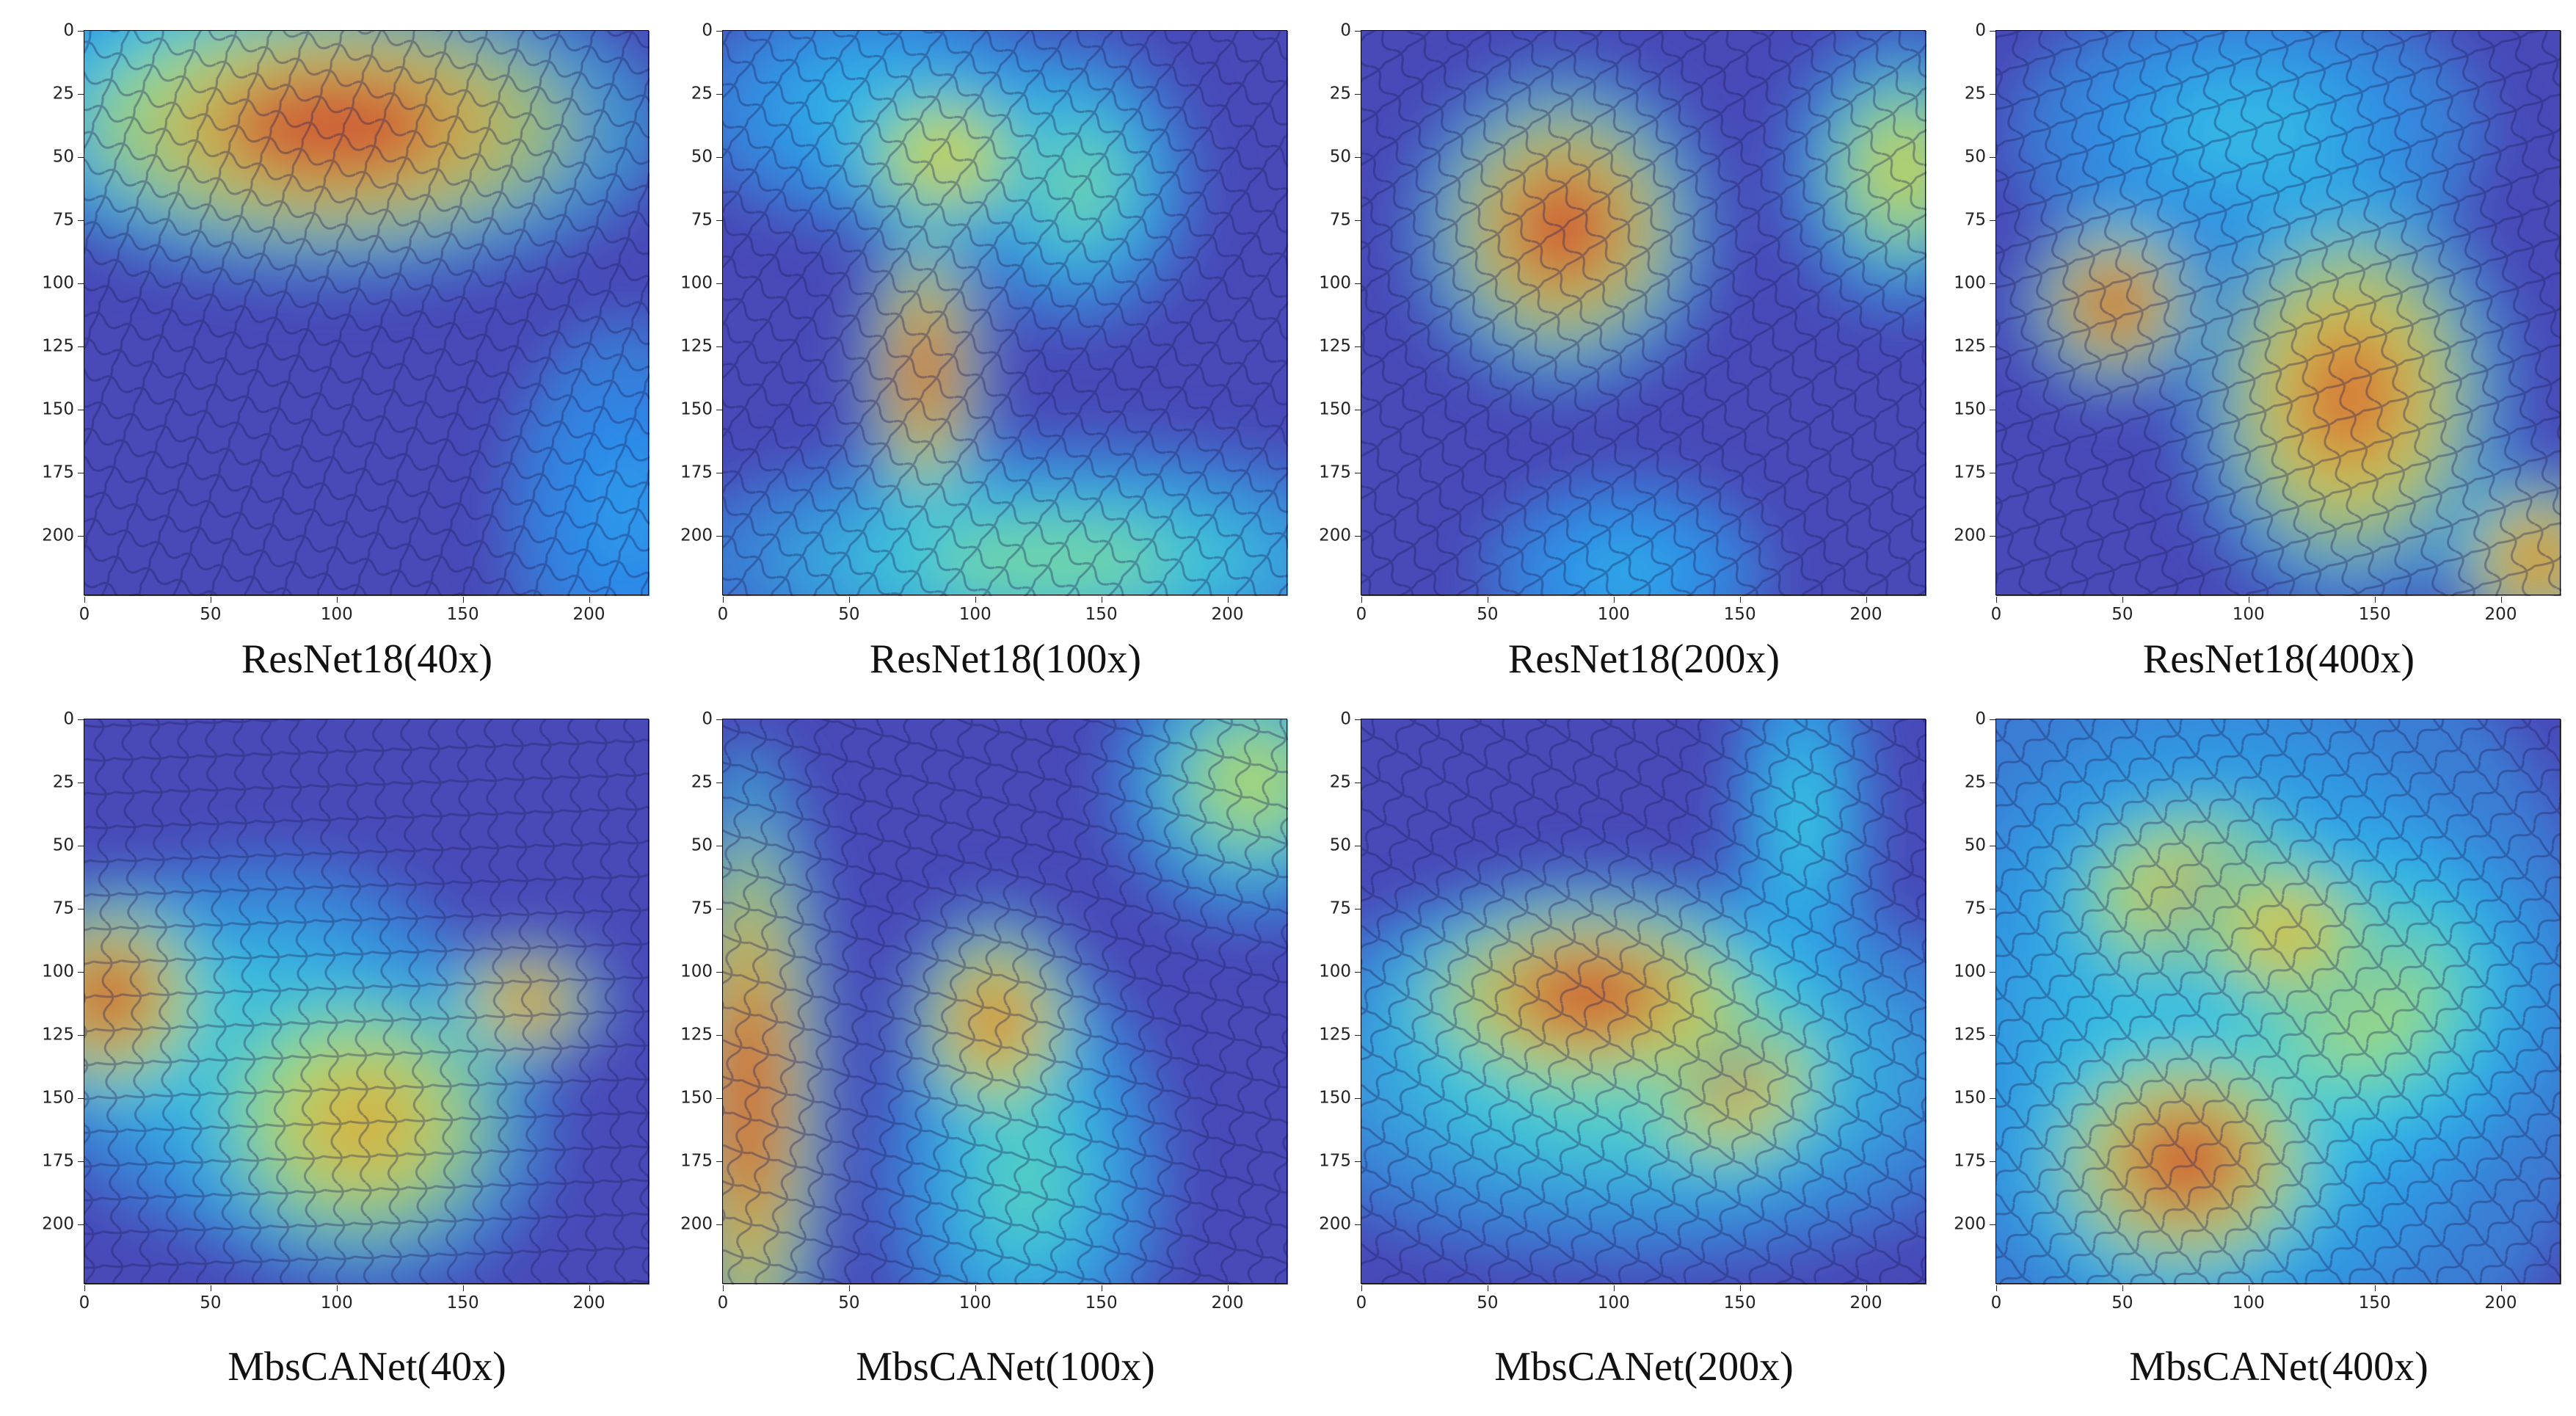  What do you see at coordinates (1643, 659) in the screenshot?
I see `panel-caption: ResNet18(200x)` at bounding box center [1643, 659].